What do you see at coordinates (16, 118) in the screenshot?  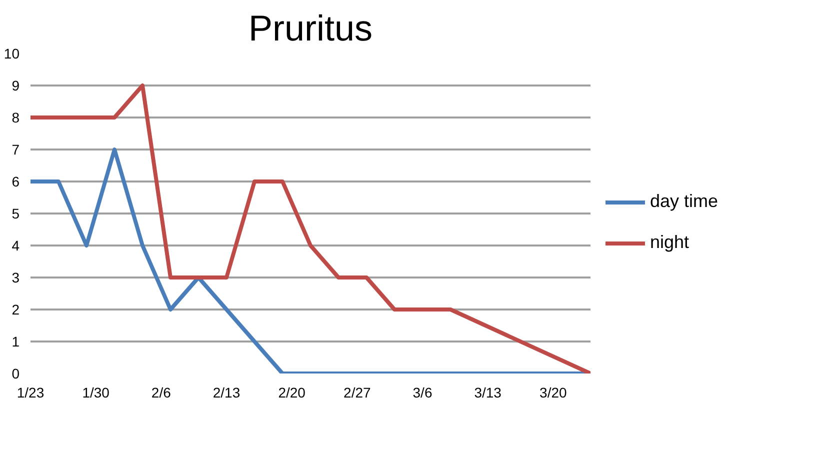 I see `y-tick-label: 8` at bounding box center [16, 118].